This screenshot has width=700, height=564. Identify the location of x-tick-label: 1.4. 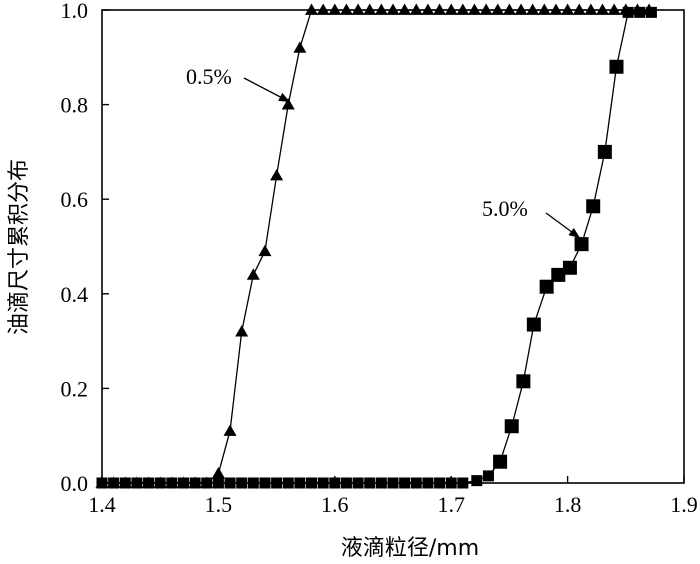
(102, 504).